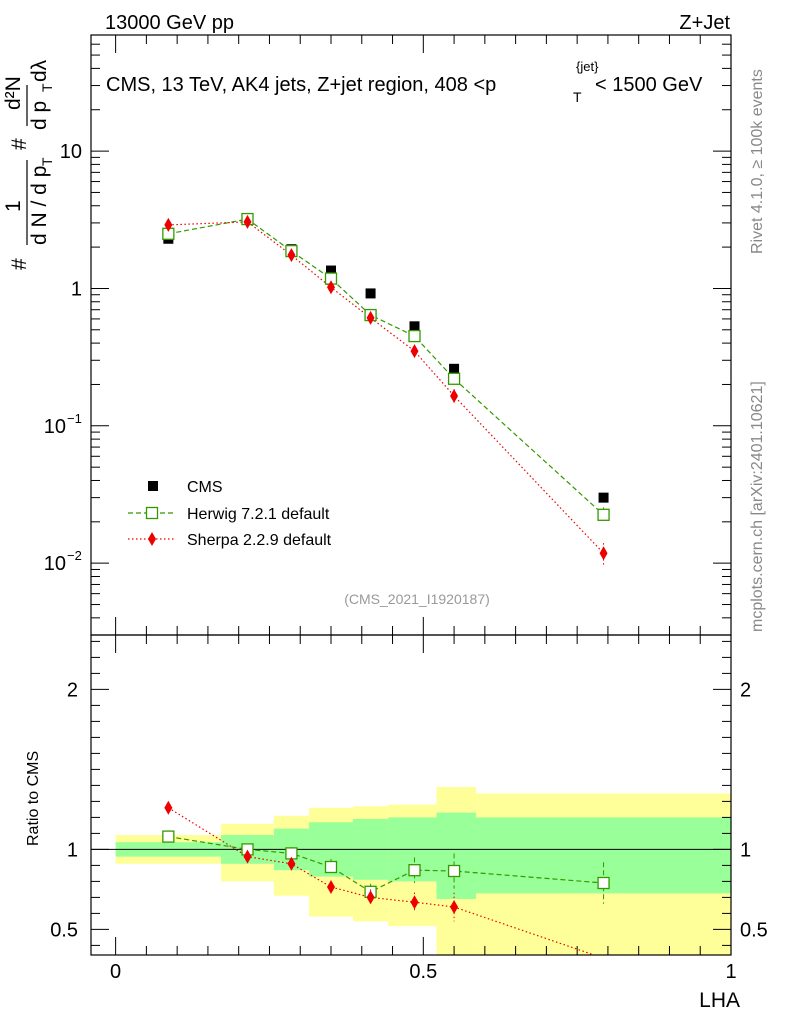 The width and height of the screenshot is (786, 1024). I want to click on legend-marker-herwig, so click(152, 513).